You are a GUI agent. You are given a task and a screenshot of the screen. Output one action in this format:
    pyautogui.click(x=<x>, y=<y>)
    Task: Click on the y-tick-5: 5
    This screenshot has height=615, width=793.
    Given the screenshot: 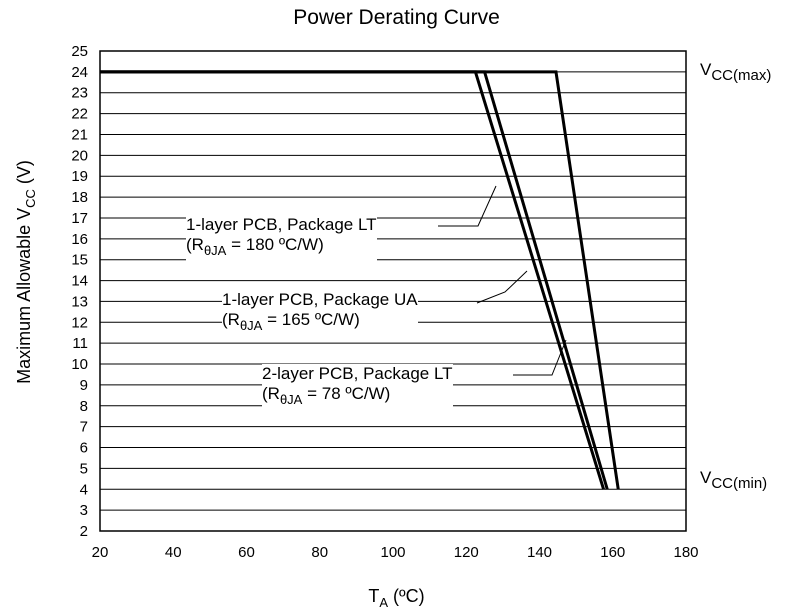 What is the action you would take?
    pyautogui.click(x=84, y=468)
    